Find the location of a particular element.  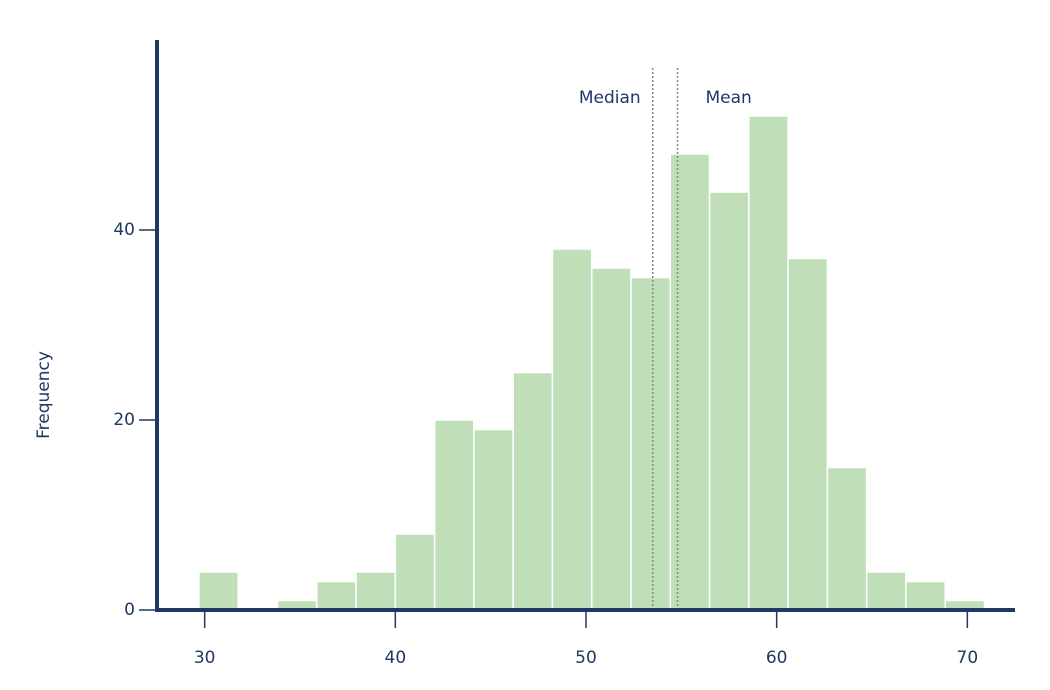

x-tick-label: 70 is located at coordinates (968, 658).